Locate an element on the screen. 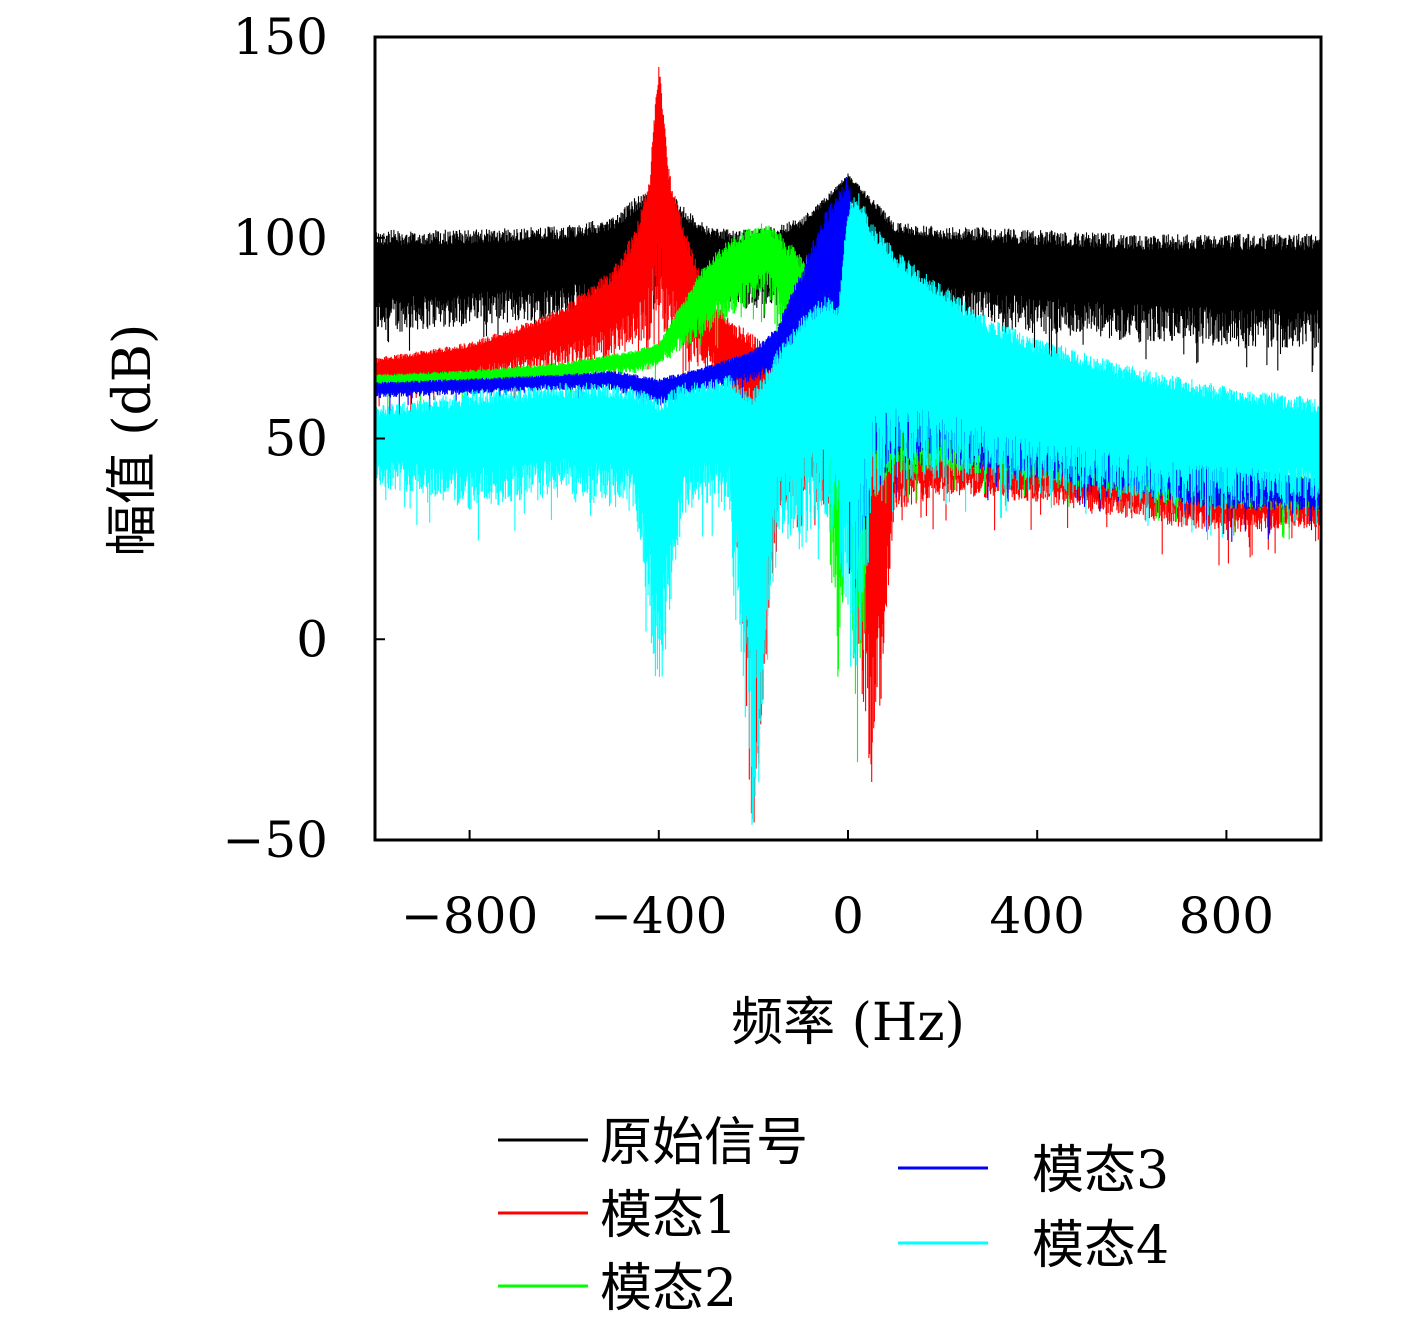 This screenshot has height=1325, width=1417. x-tick-labels: −800 −400 0 400 800 is located at coordinates (837, 916).